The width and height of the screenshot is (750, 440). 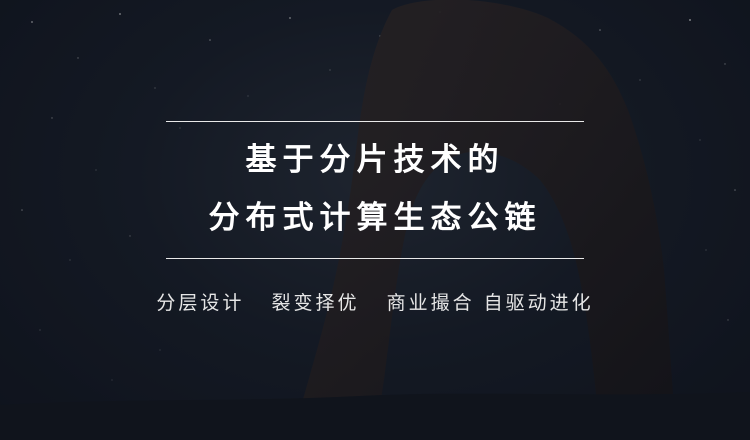 I want to click on bottom-divider-line, so click(x=375, y=258).